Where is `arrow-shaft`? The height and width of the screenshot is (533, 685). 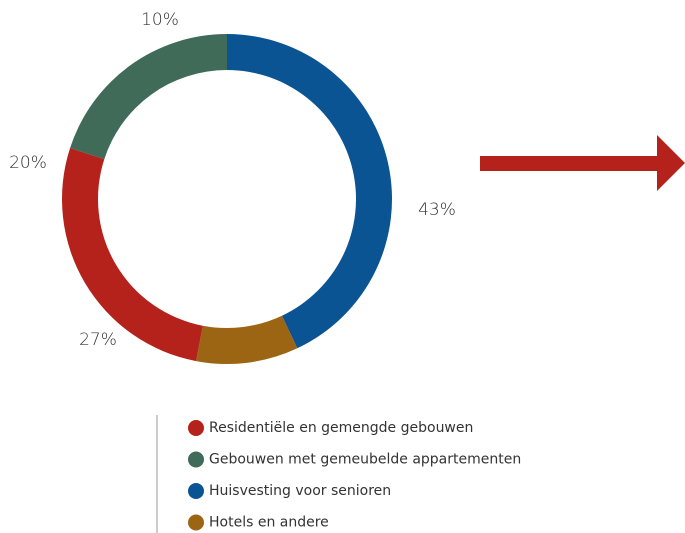 arrow-shaft is located at coordinates (570, 163).